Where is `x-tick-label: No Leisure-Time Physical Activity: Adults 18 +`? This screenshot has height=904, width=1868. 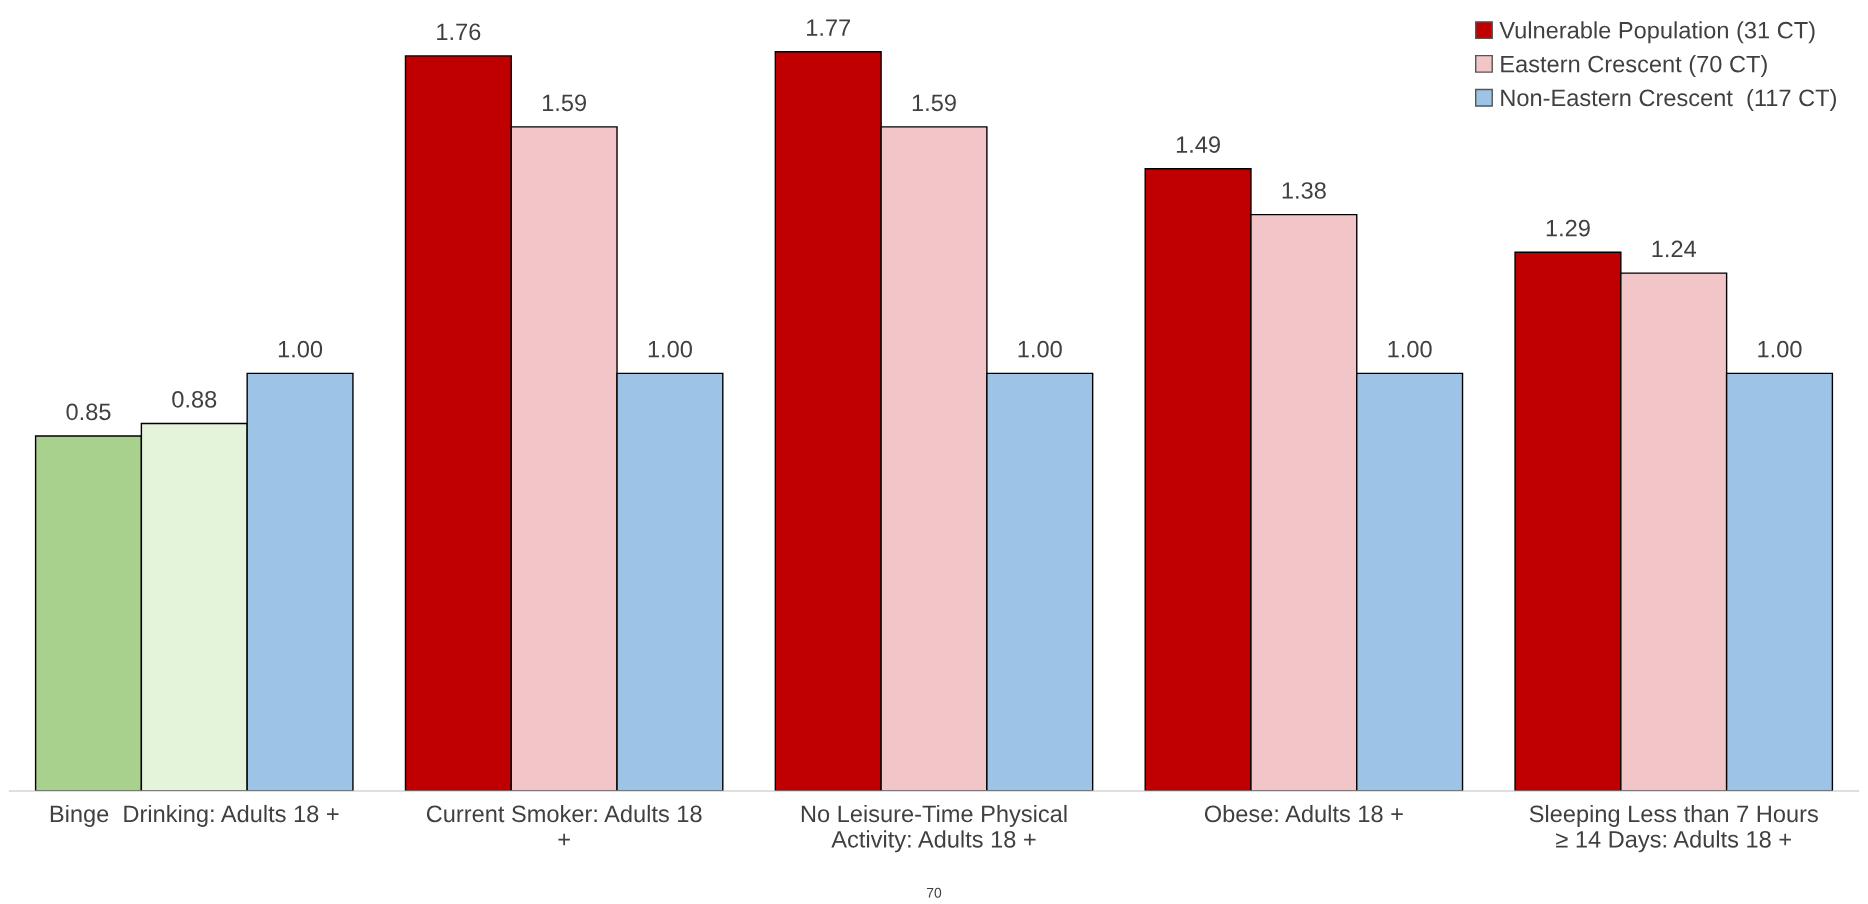 x-tick-label: No Leisure-Time Physical Activity: Adults 18 + is located at coordinates (934, 828).